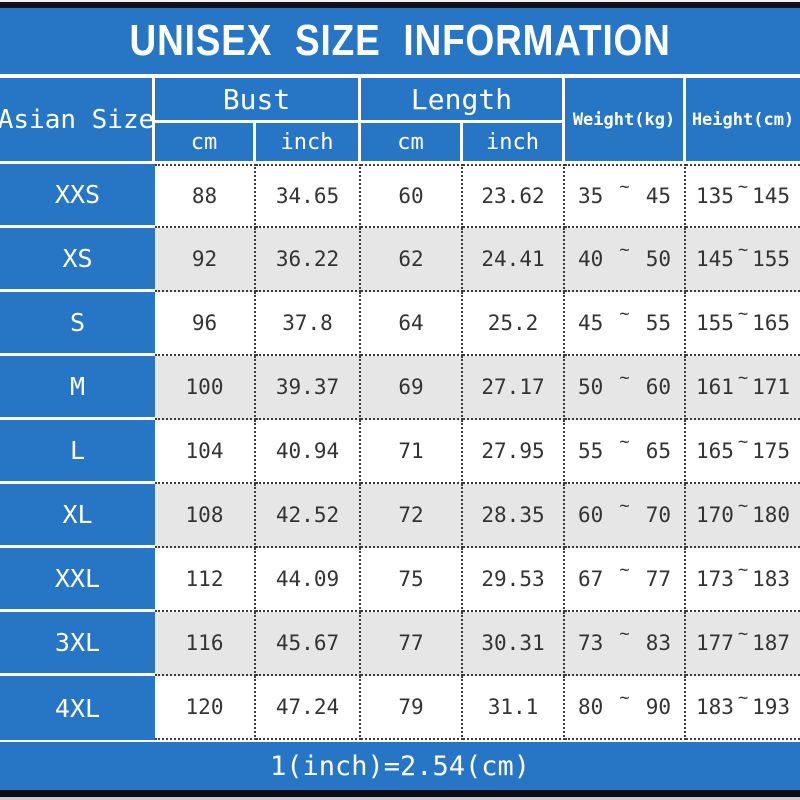 The image size is (800, 800). I want to click on length-inch-cell: 23.62, so click(514, 196).